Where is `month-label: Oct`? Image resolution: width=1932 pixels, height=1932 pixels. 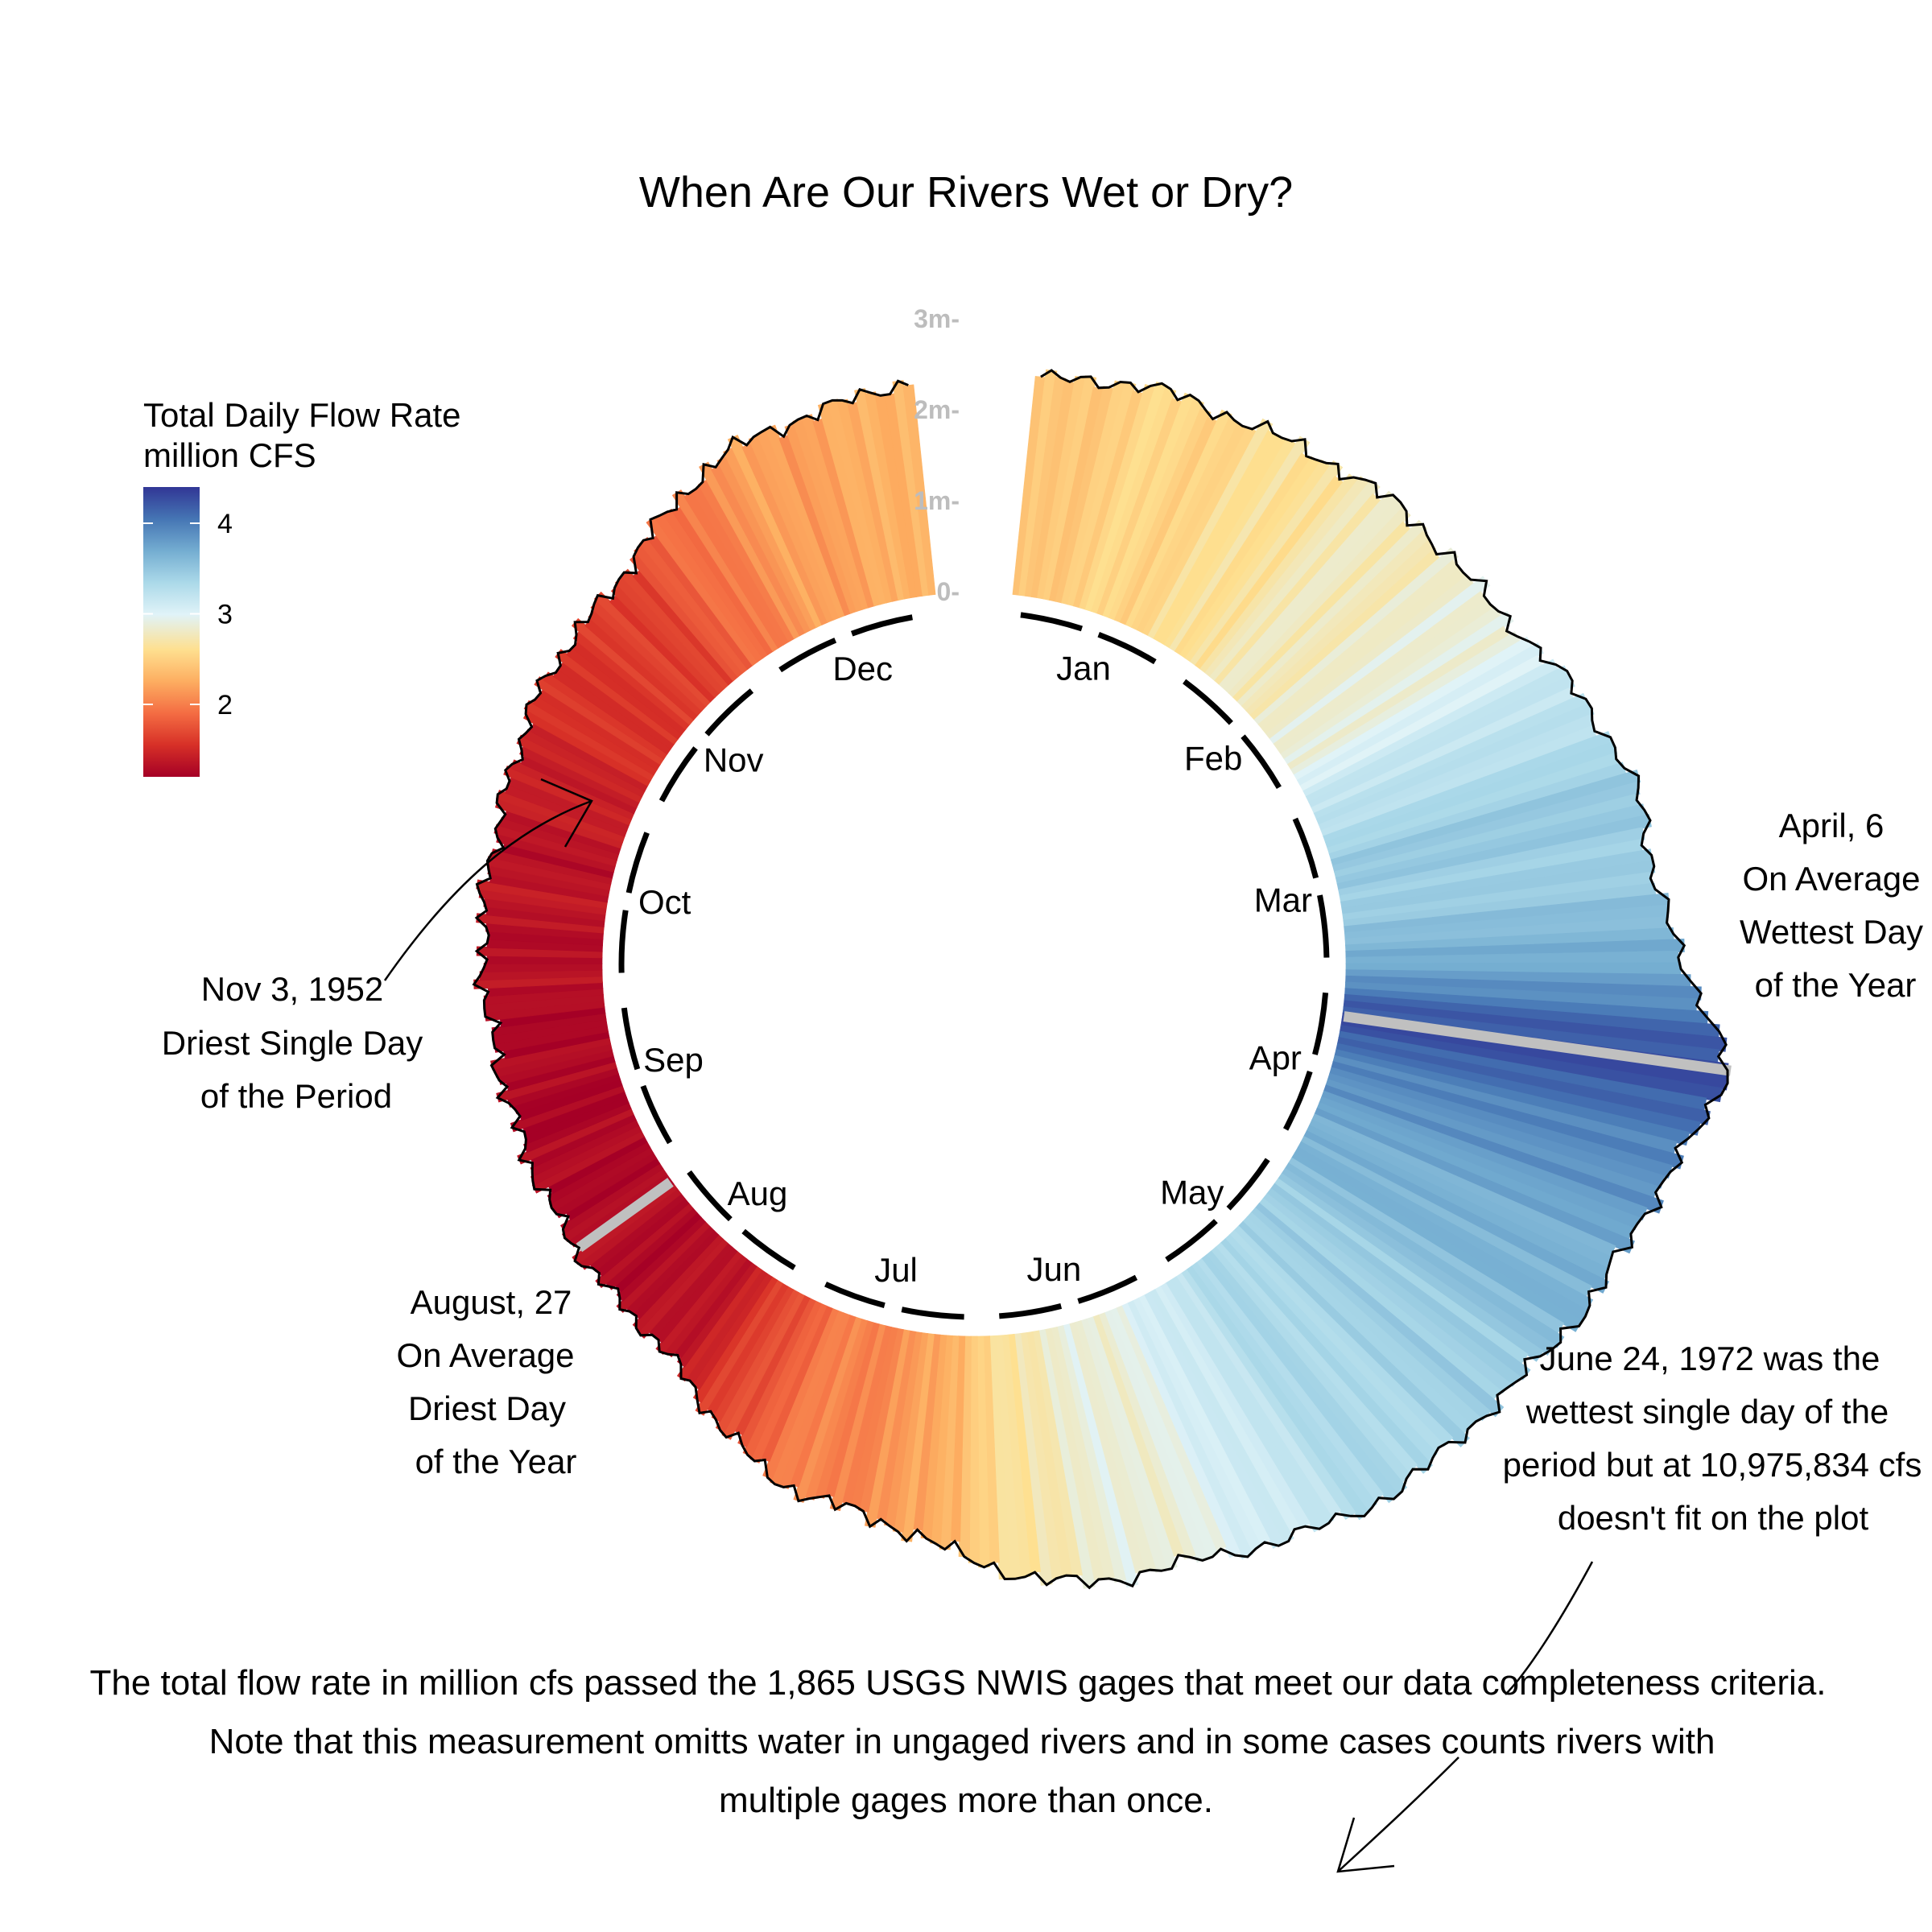 month-label: Oct is located at coordinates (664, 902).